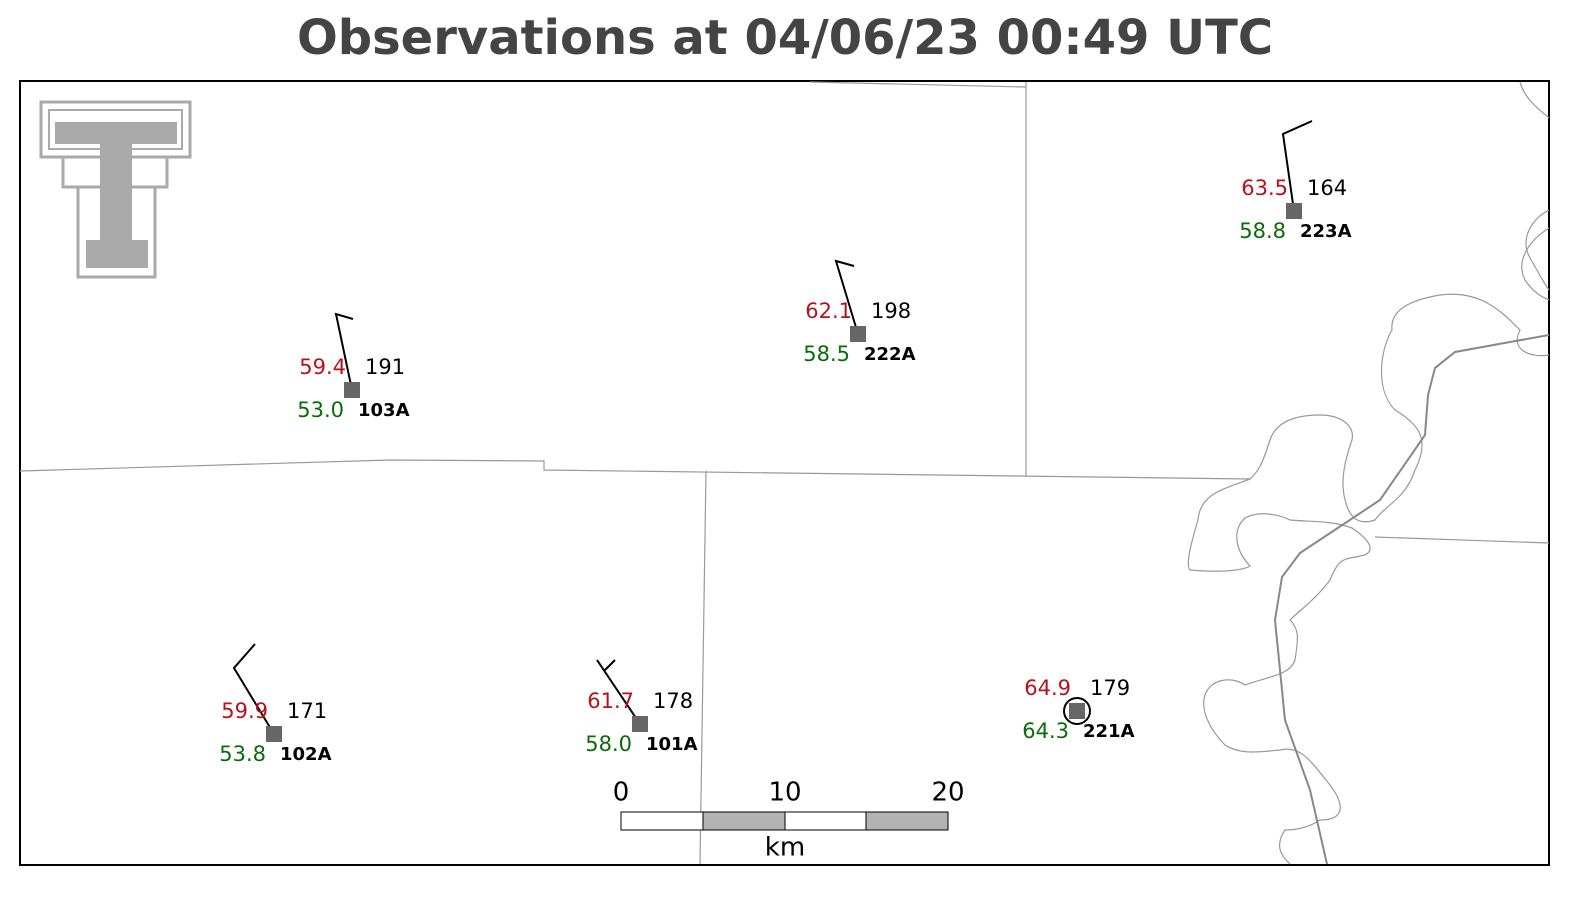 The image size is (1589, 901). What do you see at coordinates (1262, 231) in the screenshot?
I see `dewpoint: 58.8` at bounding box center [1262, 231].